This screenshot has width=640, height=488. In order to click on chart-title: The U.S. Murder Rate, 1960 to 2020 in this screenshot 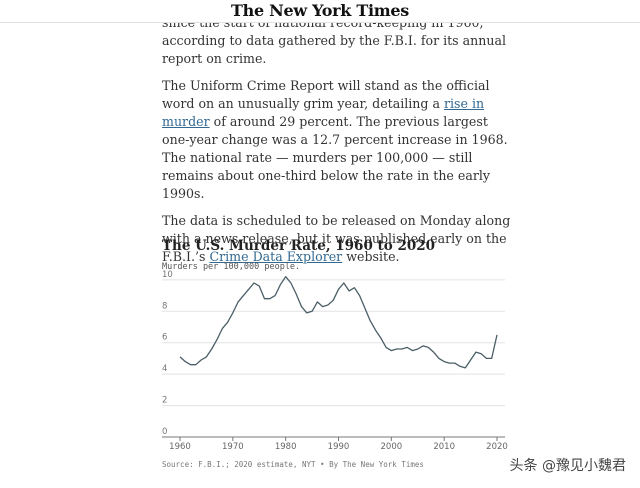, I will do `click(299, 246)`.